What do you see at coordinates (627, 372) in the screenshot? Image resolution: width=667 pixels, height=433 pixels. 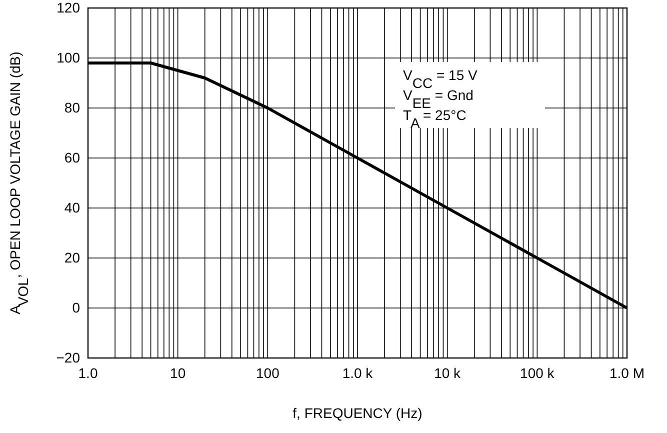 I see `x-tick-label: 1.0 M` at bounding box center [627, 372].